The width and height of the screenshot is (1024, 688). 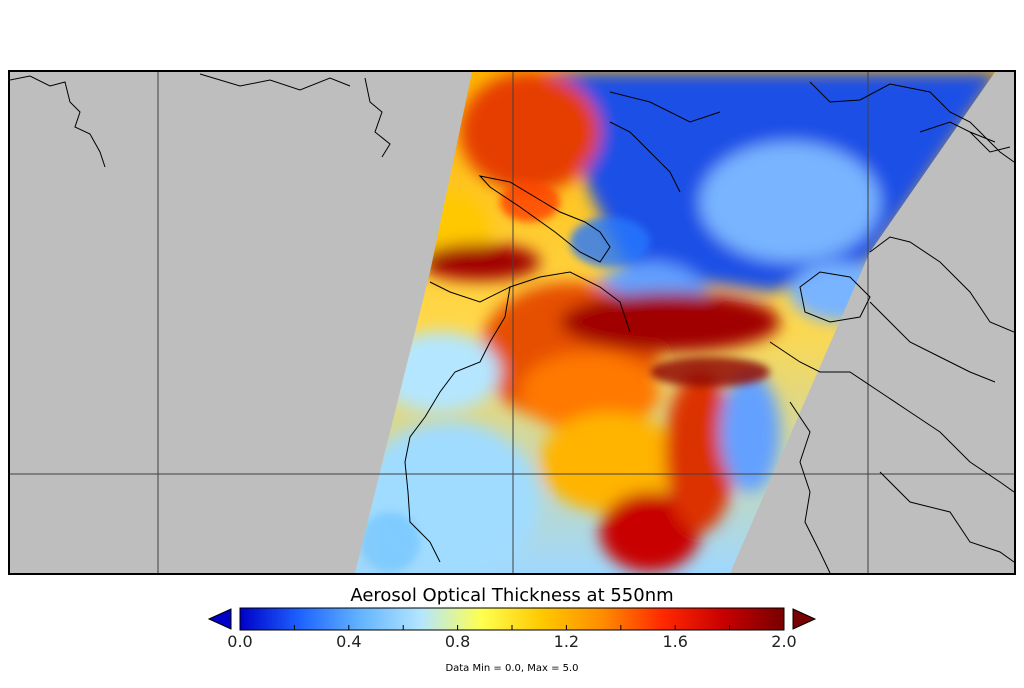 What do you see at coordinates (784, 641) in the screenshot?
I see `colorbar-tick-label: 2.0` at bounding box center [784, 641].